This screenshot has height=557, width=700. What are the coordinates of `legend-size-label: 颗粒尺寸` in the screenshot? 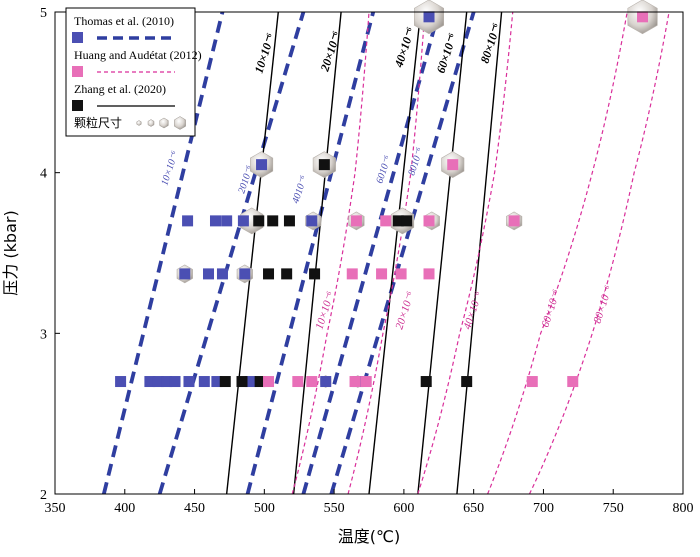 It's located at (98, 122).